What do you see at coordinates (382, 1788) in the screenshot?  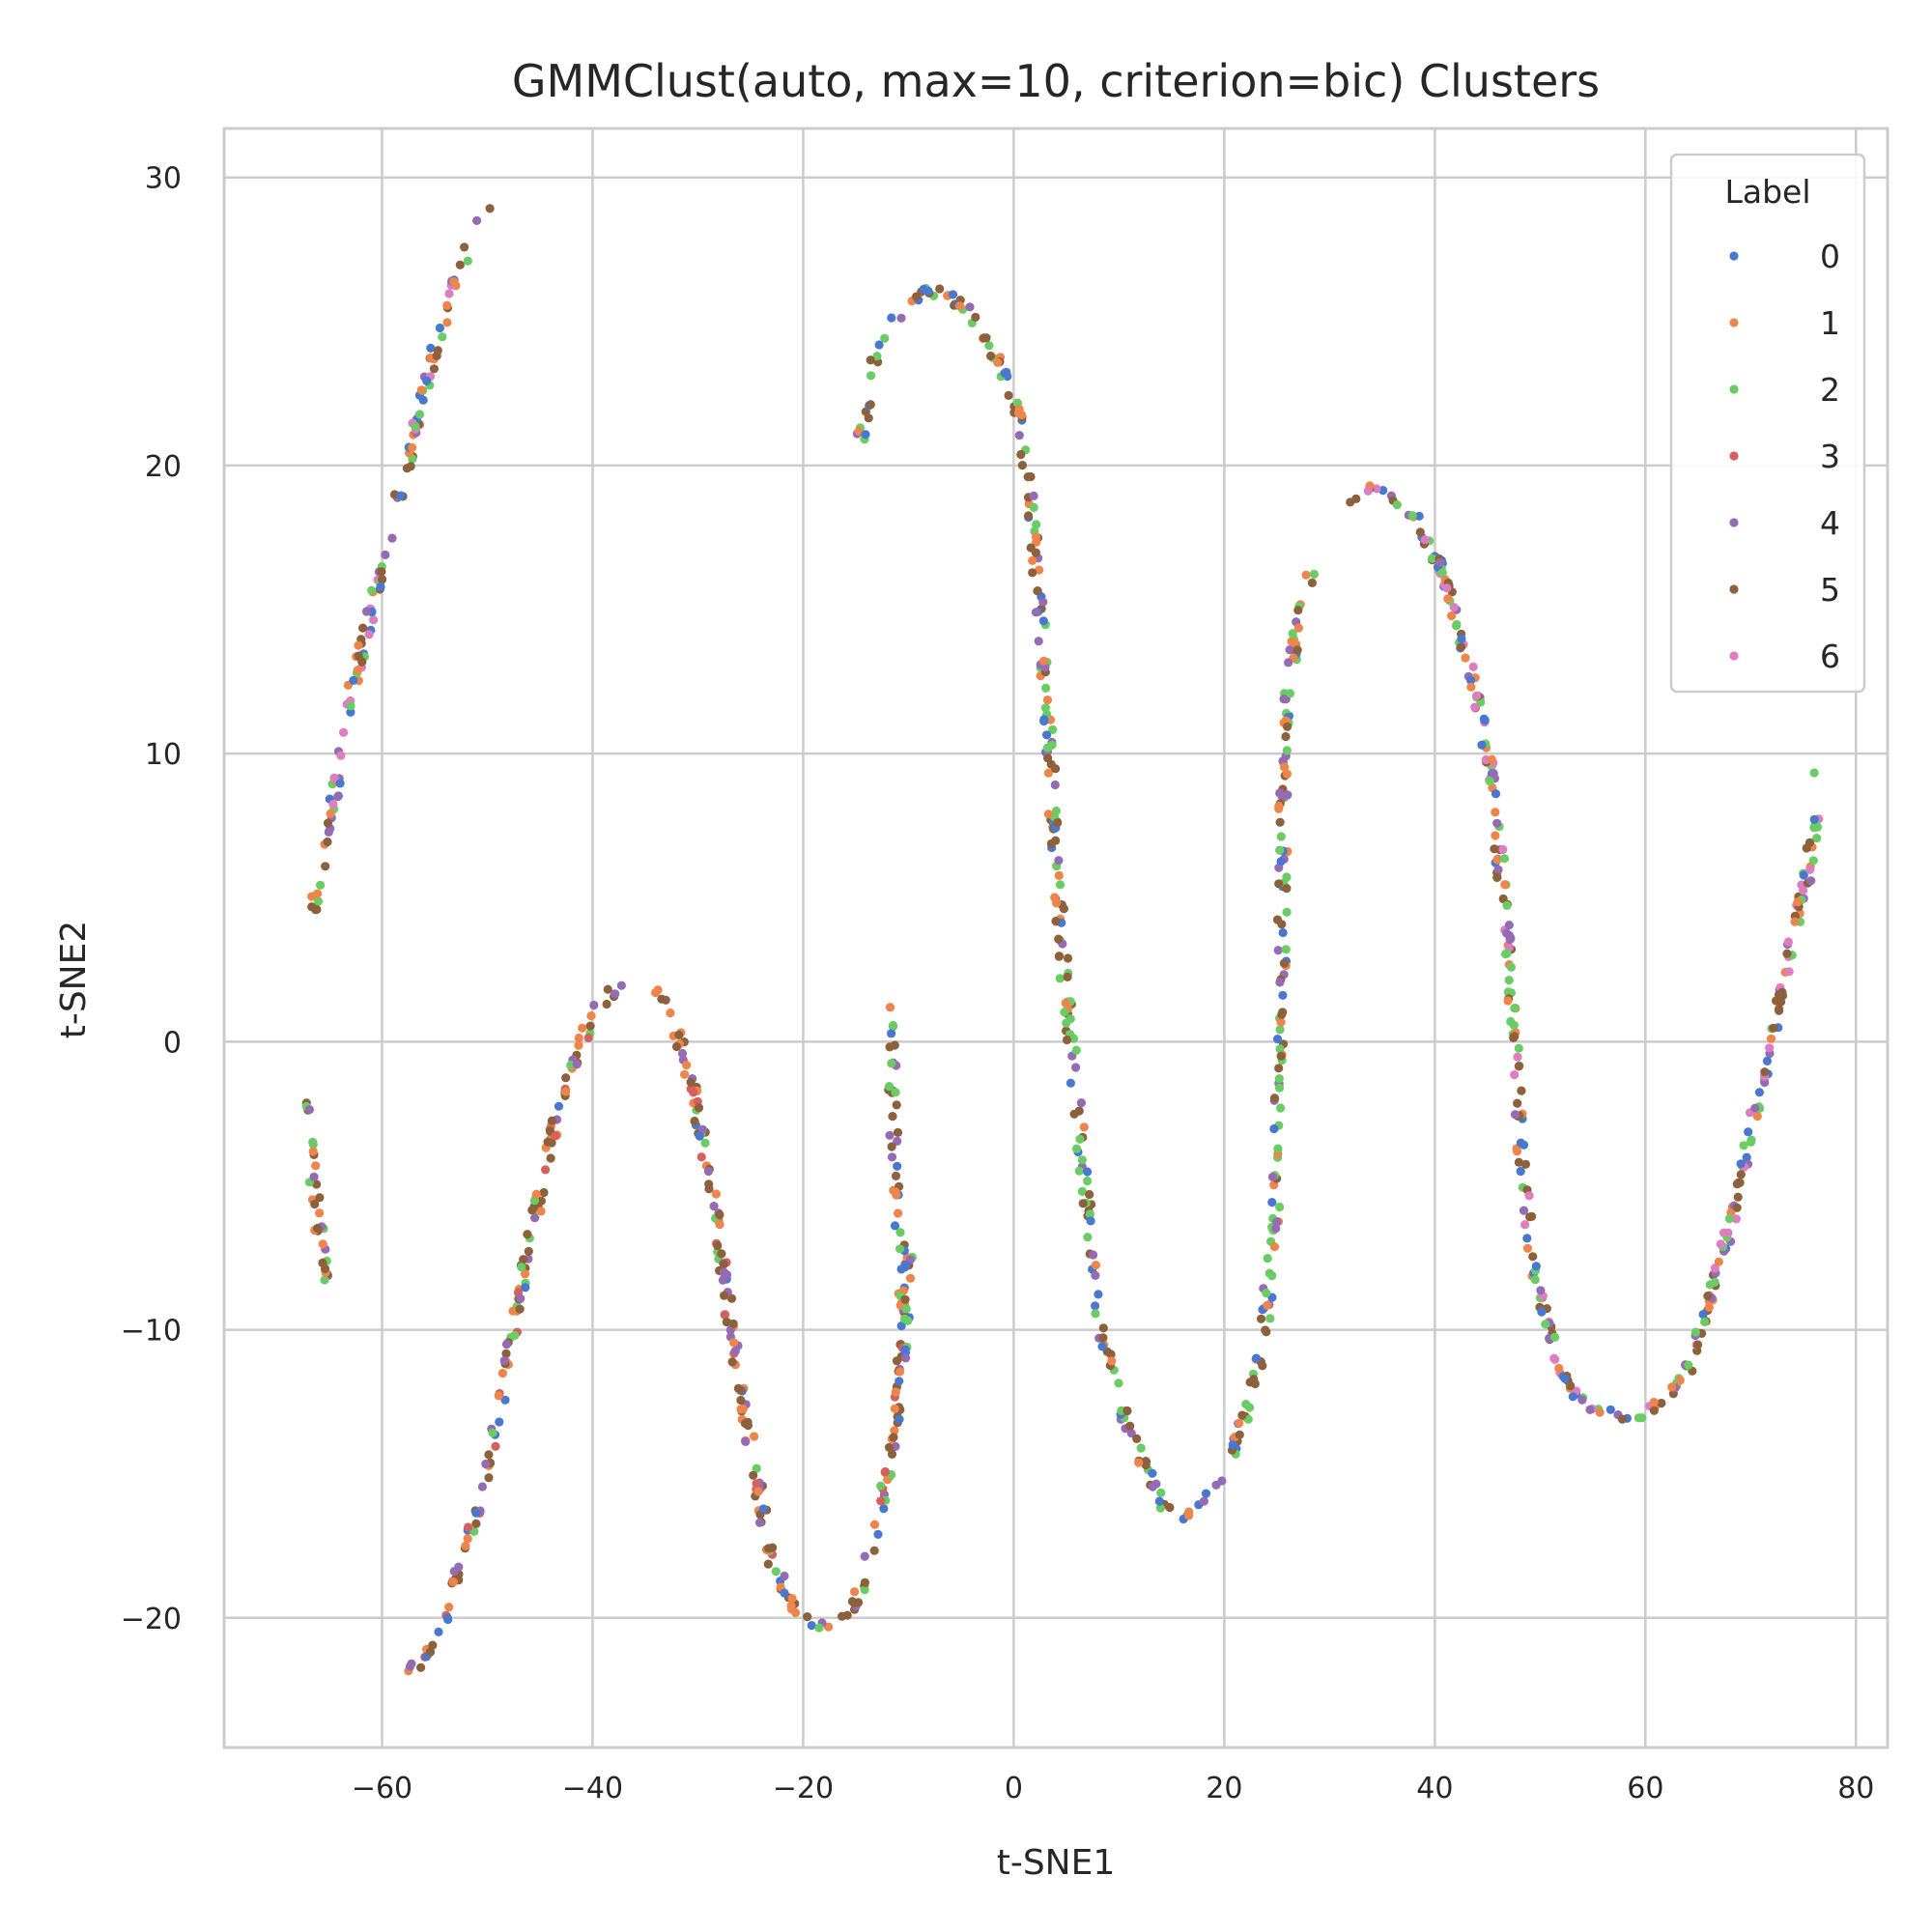 I see `x-tick-label: −60` at bounding box center [382, 1788].